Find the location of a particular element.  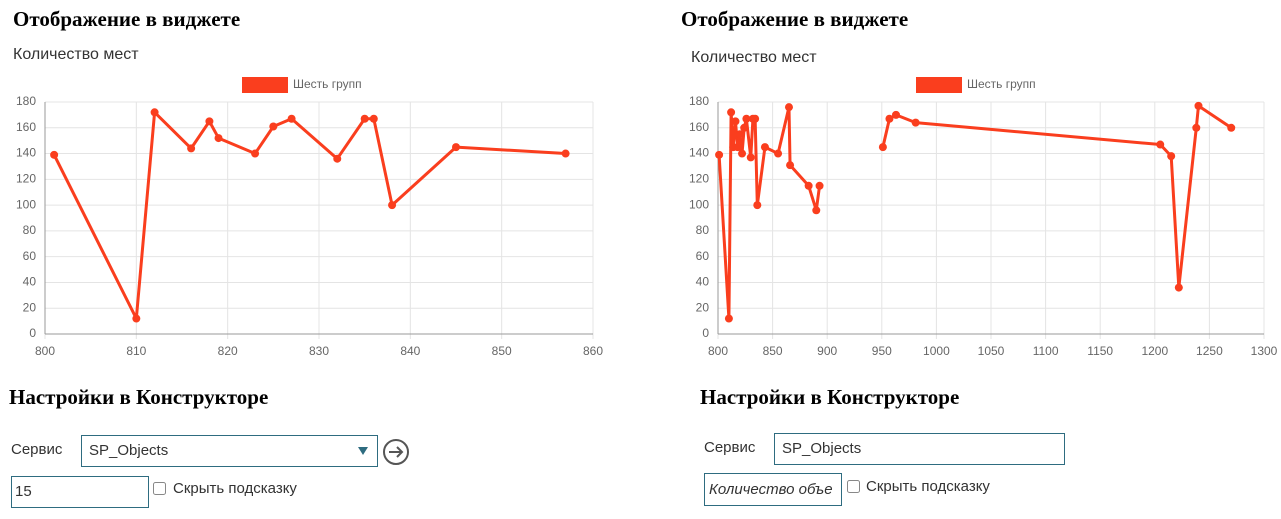

select-value: SP_Objects is located at coordinates (128, 450).